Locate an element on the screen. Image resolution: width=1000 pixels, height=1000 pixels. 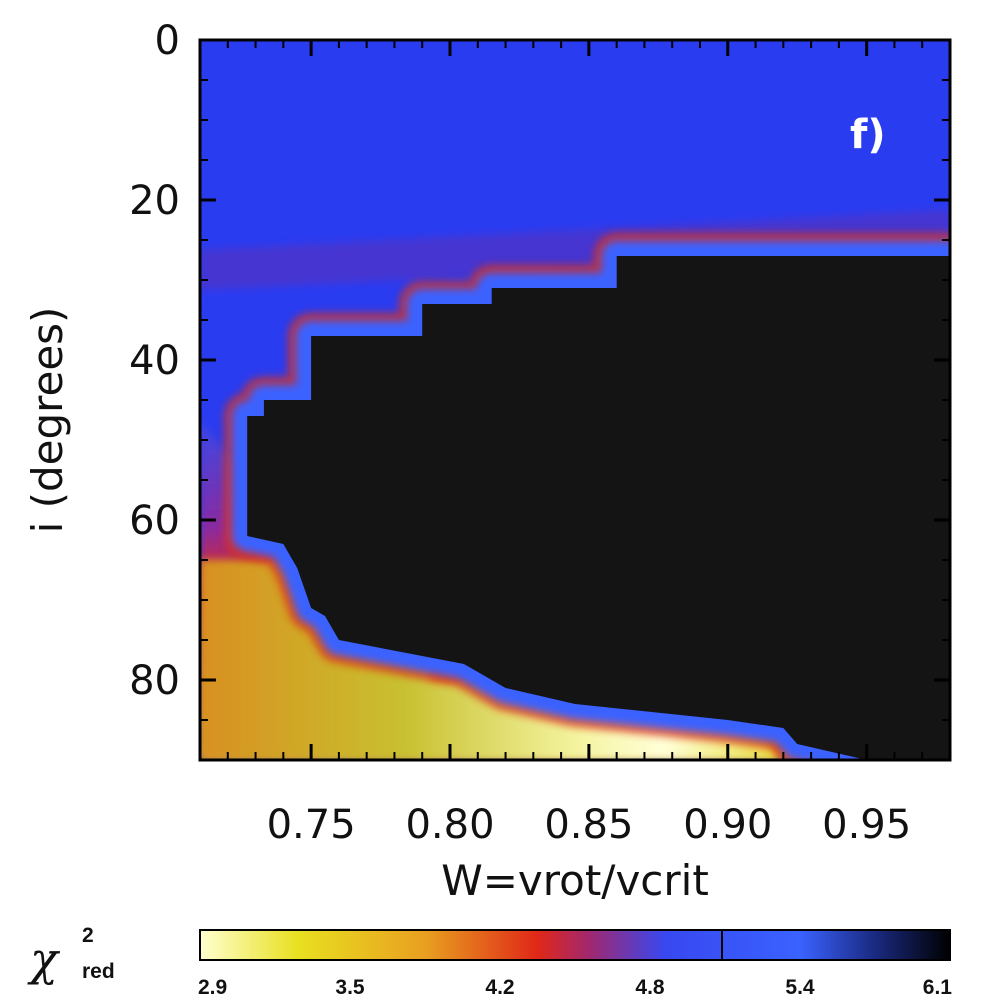
x-tick-label: 0.75 is located at coordinates (311, 825).